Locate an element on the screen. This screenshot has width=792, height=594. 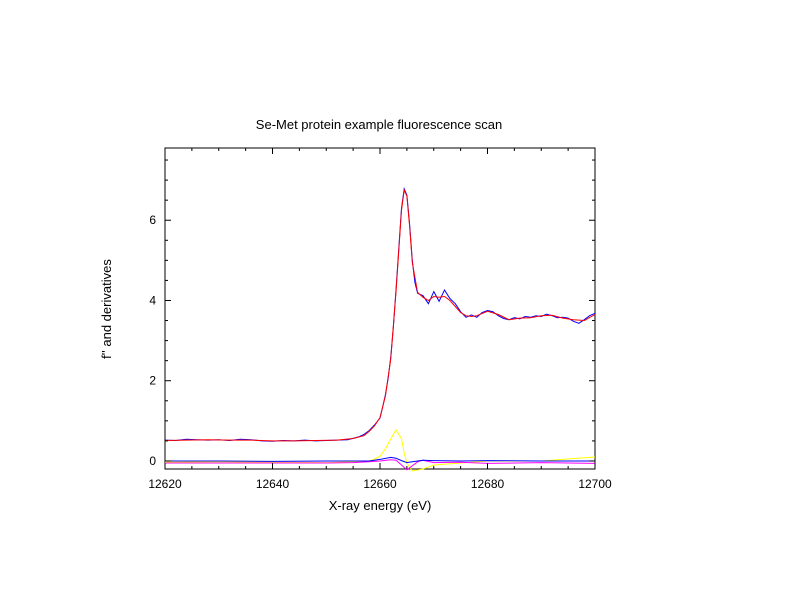
x-tick-label: 12620 is located at coordinates (165, 484).